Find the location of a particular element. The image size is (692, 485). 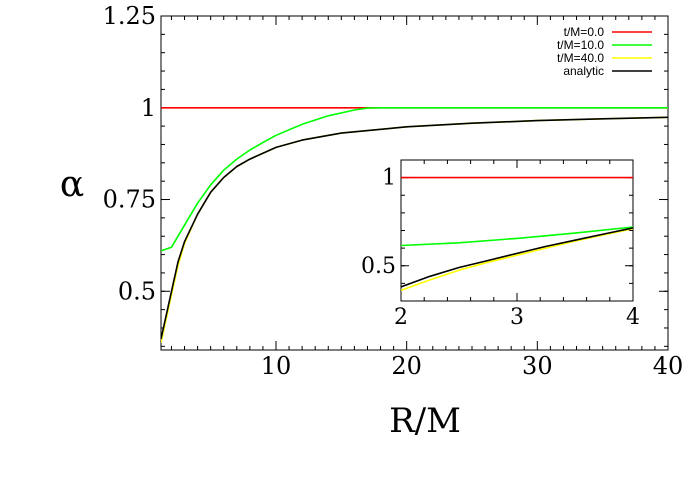

x-tick-label: 10 is located at coordinates (276, 366).